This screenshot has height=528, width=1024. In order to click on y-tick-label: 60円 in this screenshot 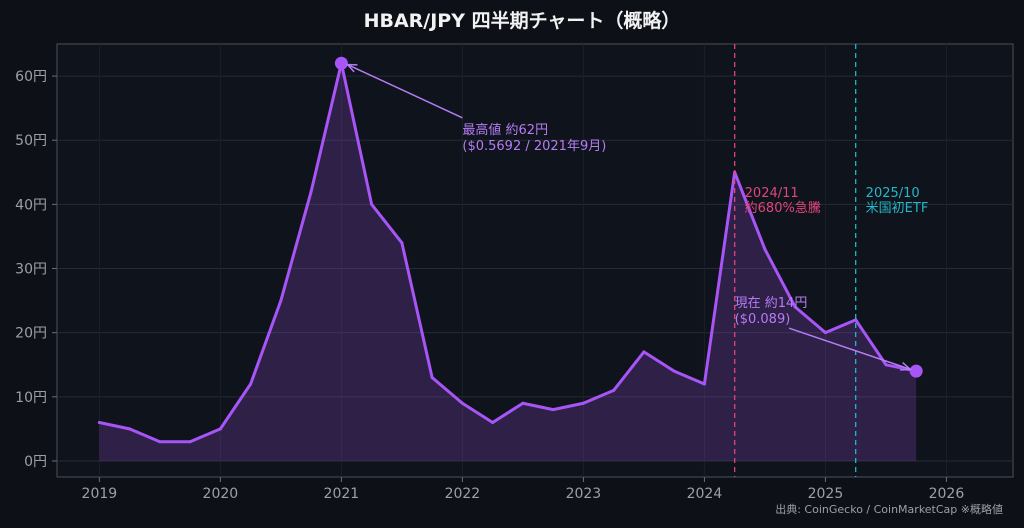, I will do `click(31, 77)`.